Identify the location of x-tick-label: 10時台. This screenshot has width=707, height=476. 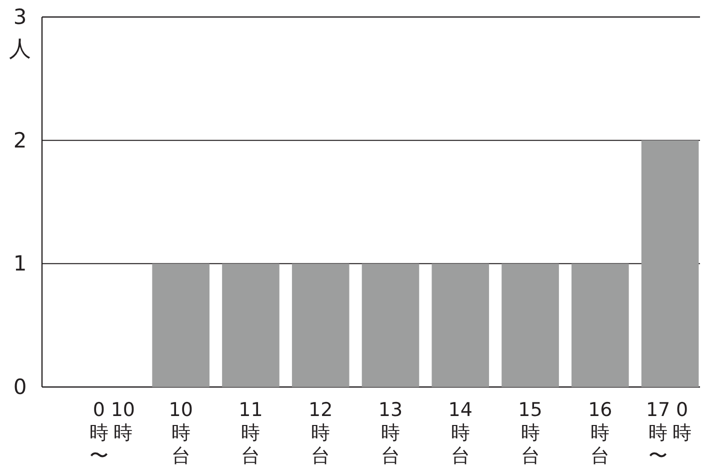
(180, 433).